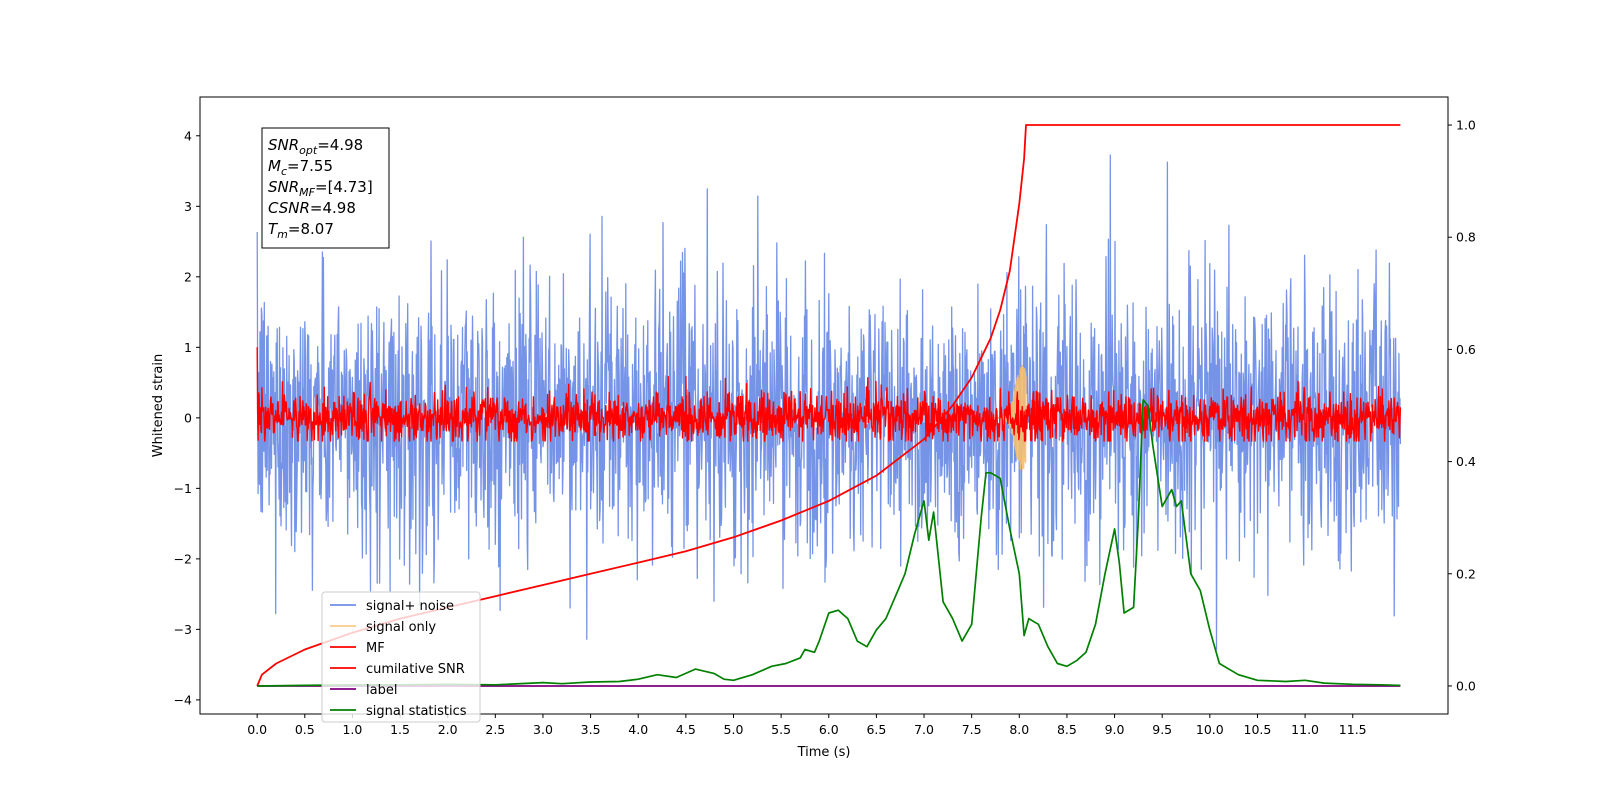  Describe the element at coordinates (781, 729) in the screenshot. I see `x-tick-label: 5.5` at that location.